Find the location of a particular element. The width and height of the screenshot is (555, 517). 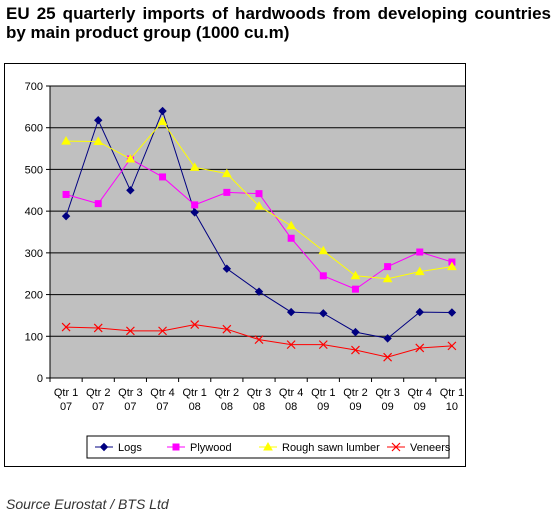

legend-label-veneers: Veneers is located at coordinates (430, 448).